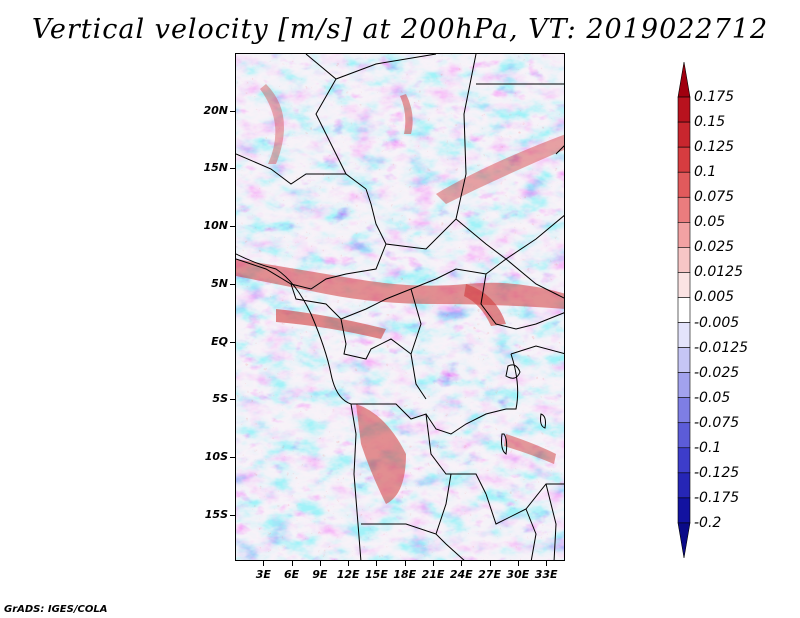  Describe the element at coordinates (216, 457) in the screenshot. I see `lat-tick-label: 10S` at that location.